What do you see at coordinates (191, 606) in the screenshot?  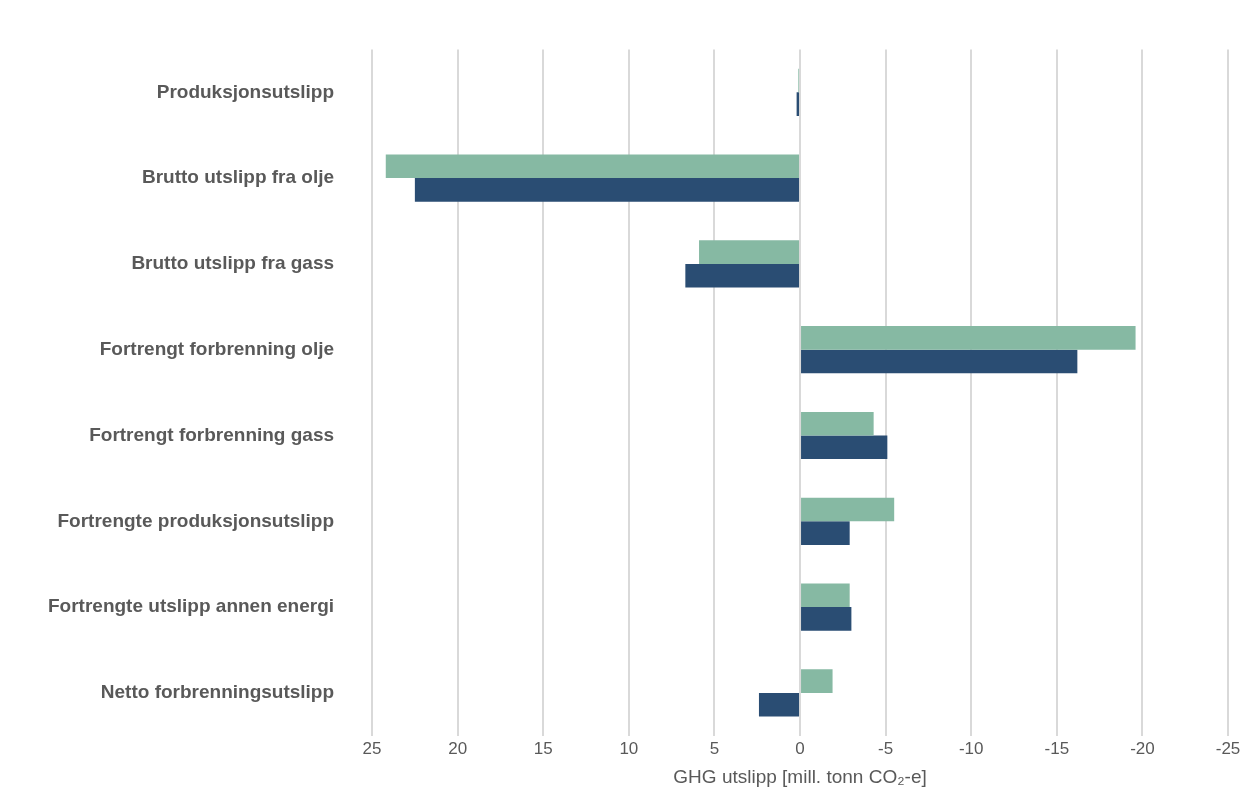 I see `y-tick-label: Fortrengte utslipp annen energi` at bounding box center [191, 606].